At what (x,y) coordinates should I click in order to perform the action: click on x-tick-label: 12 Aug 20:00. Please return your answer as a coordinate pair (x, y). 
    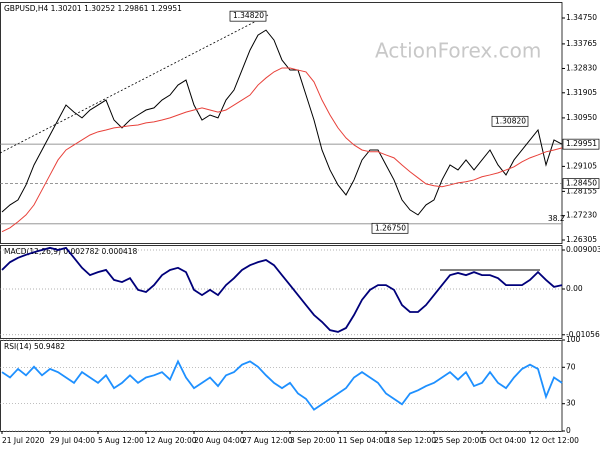
    Looking at the image, I should click on (171, 440).